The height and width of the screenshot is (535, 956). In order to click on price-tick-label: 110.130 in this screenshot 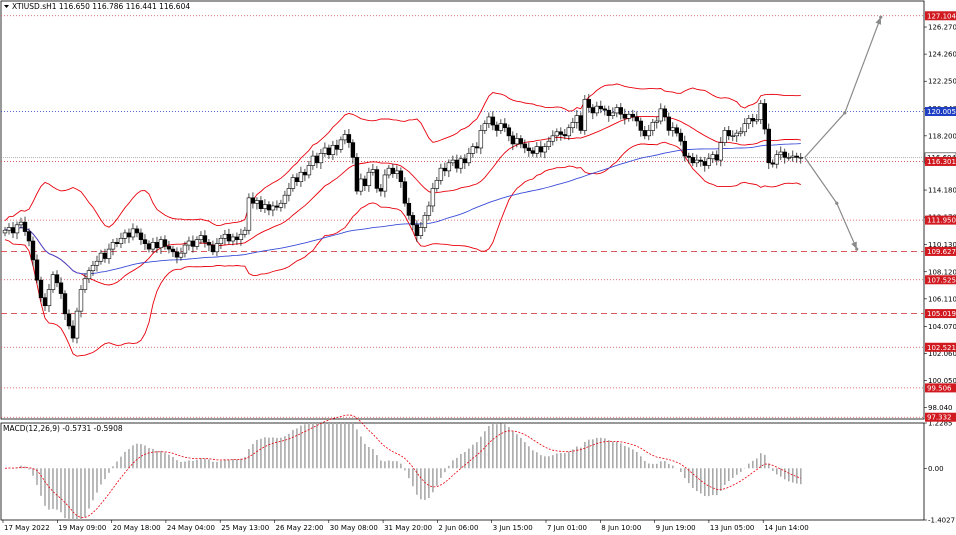, I will do `click(942, 245)`.